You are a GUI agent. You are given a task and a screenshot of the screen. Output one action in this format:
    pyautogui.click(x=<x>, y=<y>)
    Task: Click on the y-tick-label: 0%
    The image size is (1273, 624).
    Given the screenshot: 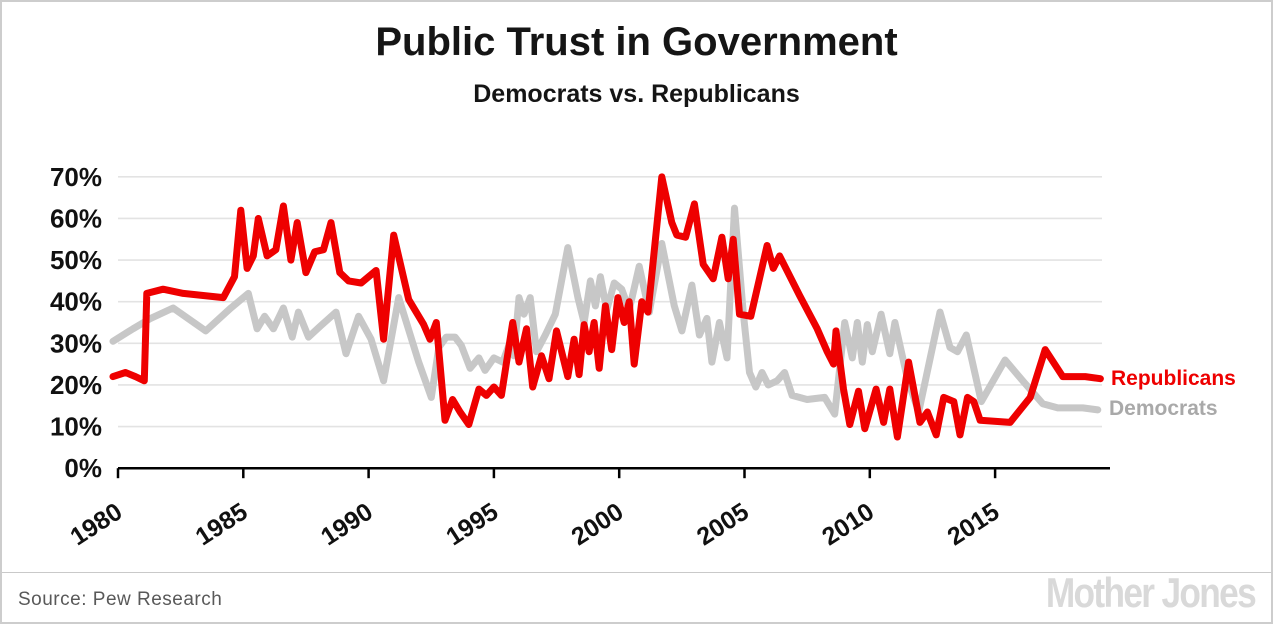 What is the action you would take?
    pyautogui.click(x=83, y=468)
    